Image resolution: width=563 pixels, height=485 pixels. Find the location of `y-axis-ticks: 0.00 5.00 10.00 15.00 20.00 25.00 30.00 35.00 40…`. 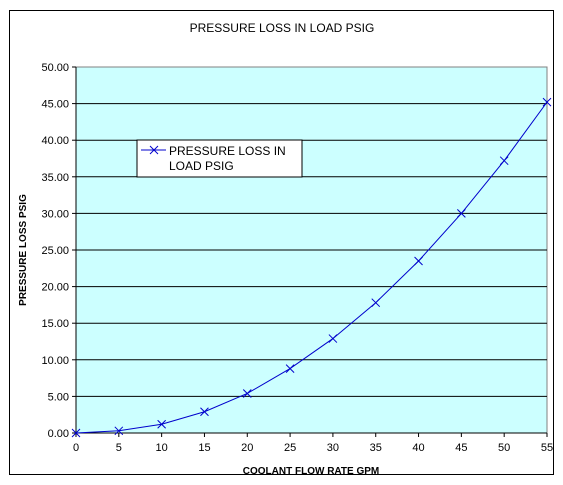

y-axis-ticks: 0.00 5.00 10.00 15.00 20.00 25.00 30.00 35.00 40… is located at coordinates (58, 251).